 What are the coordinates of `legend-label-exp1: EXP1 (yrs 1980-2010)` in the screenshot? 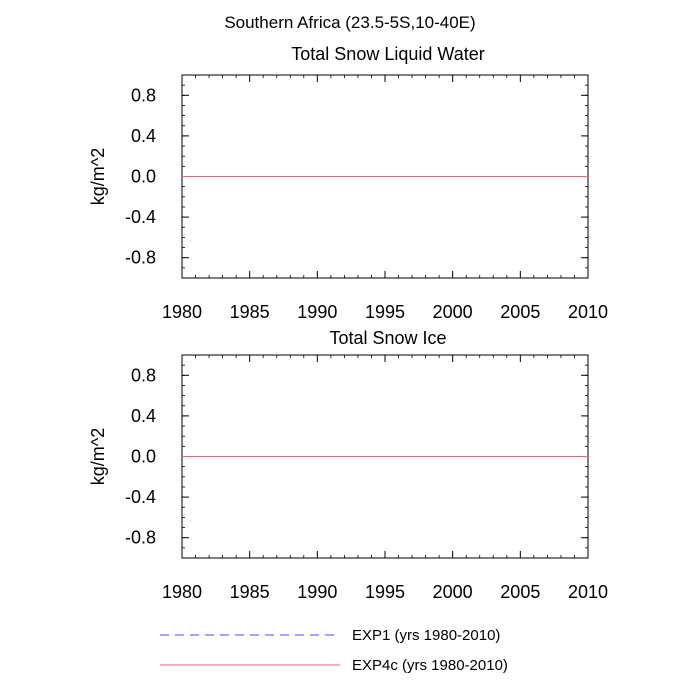 It's located at (426, 635).